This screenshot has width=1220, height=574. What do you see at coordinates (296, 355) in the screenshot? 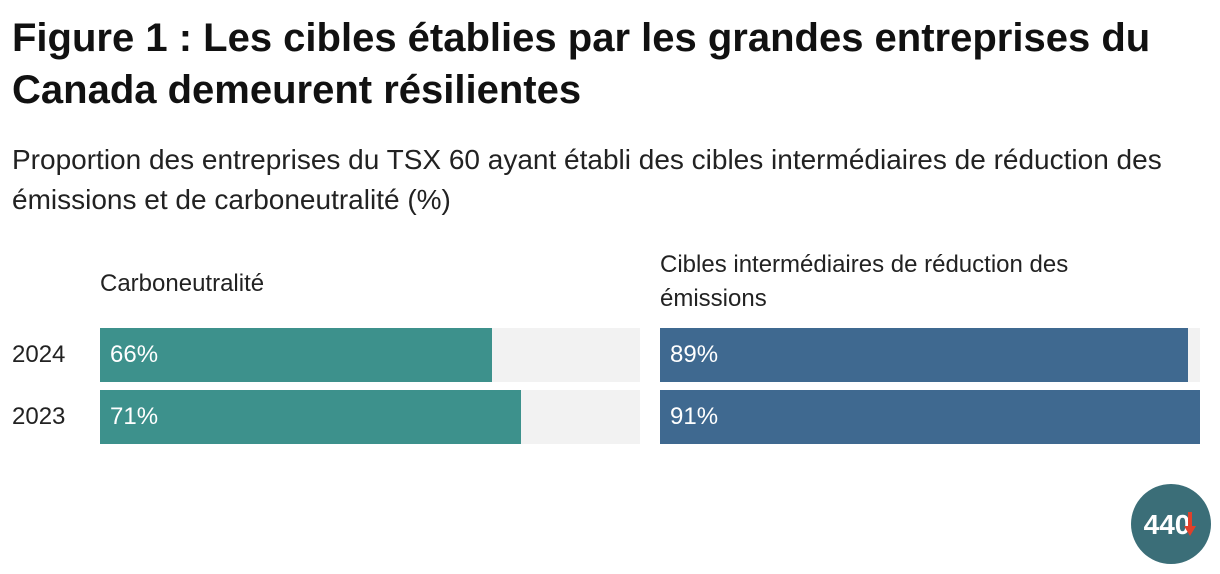
I see `bar-carboneutralite-2024` at bounding box center [296, 355].